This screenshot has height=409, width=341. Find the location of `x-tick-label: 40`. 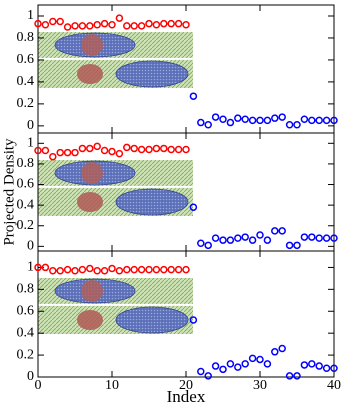

x-tick-label: 40 is located at coordinates (334, 385).